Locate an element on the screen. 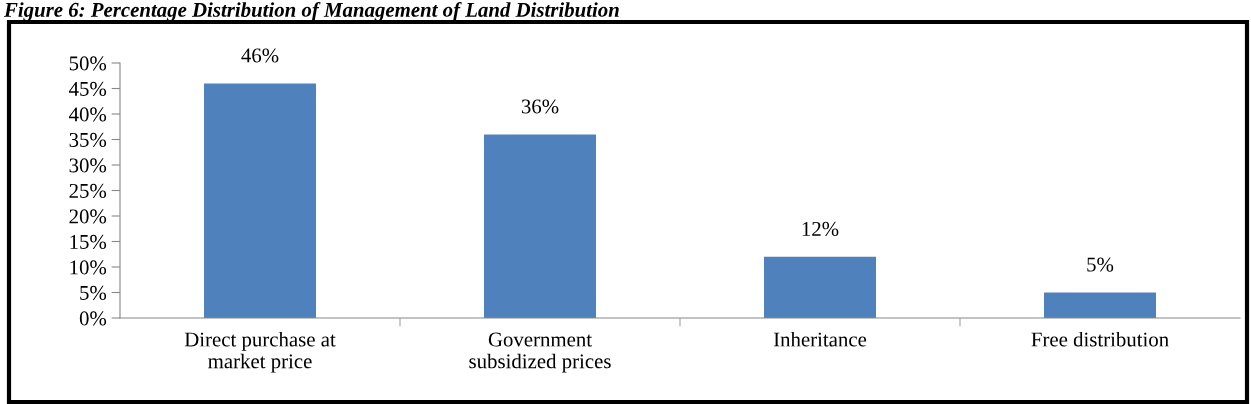 This screenshot has width=1251, height=404. y-tick-label: 35% is located at coordinates (88, 139).